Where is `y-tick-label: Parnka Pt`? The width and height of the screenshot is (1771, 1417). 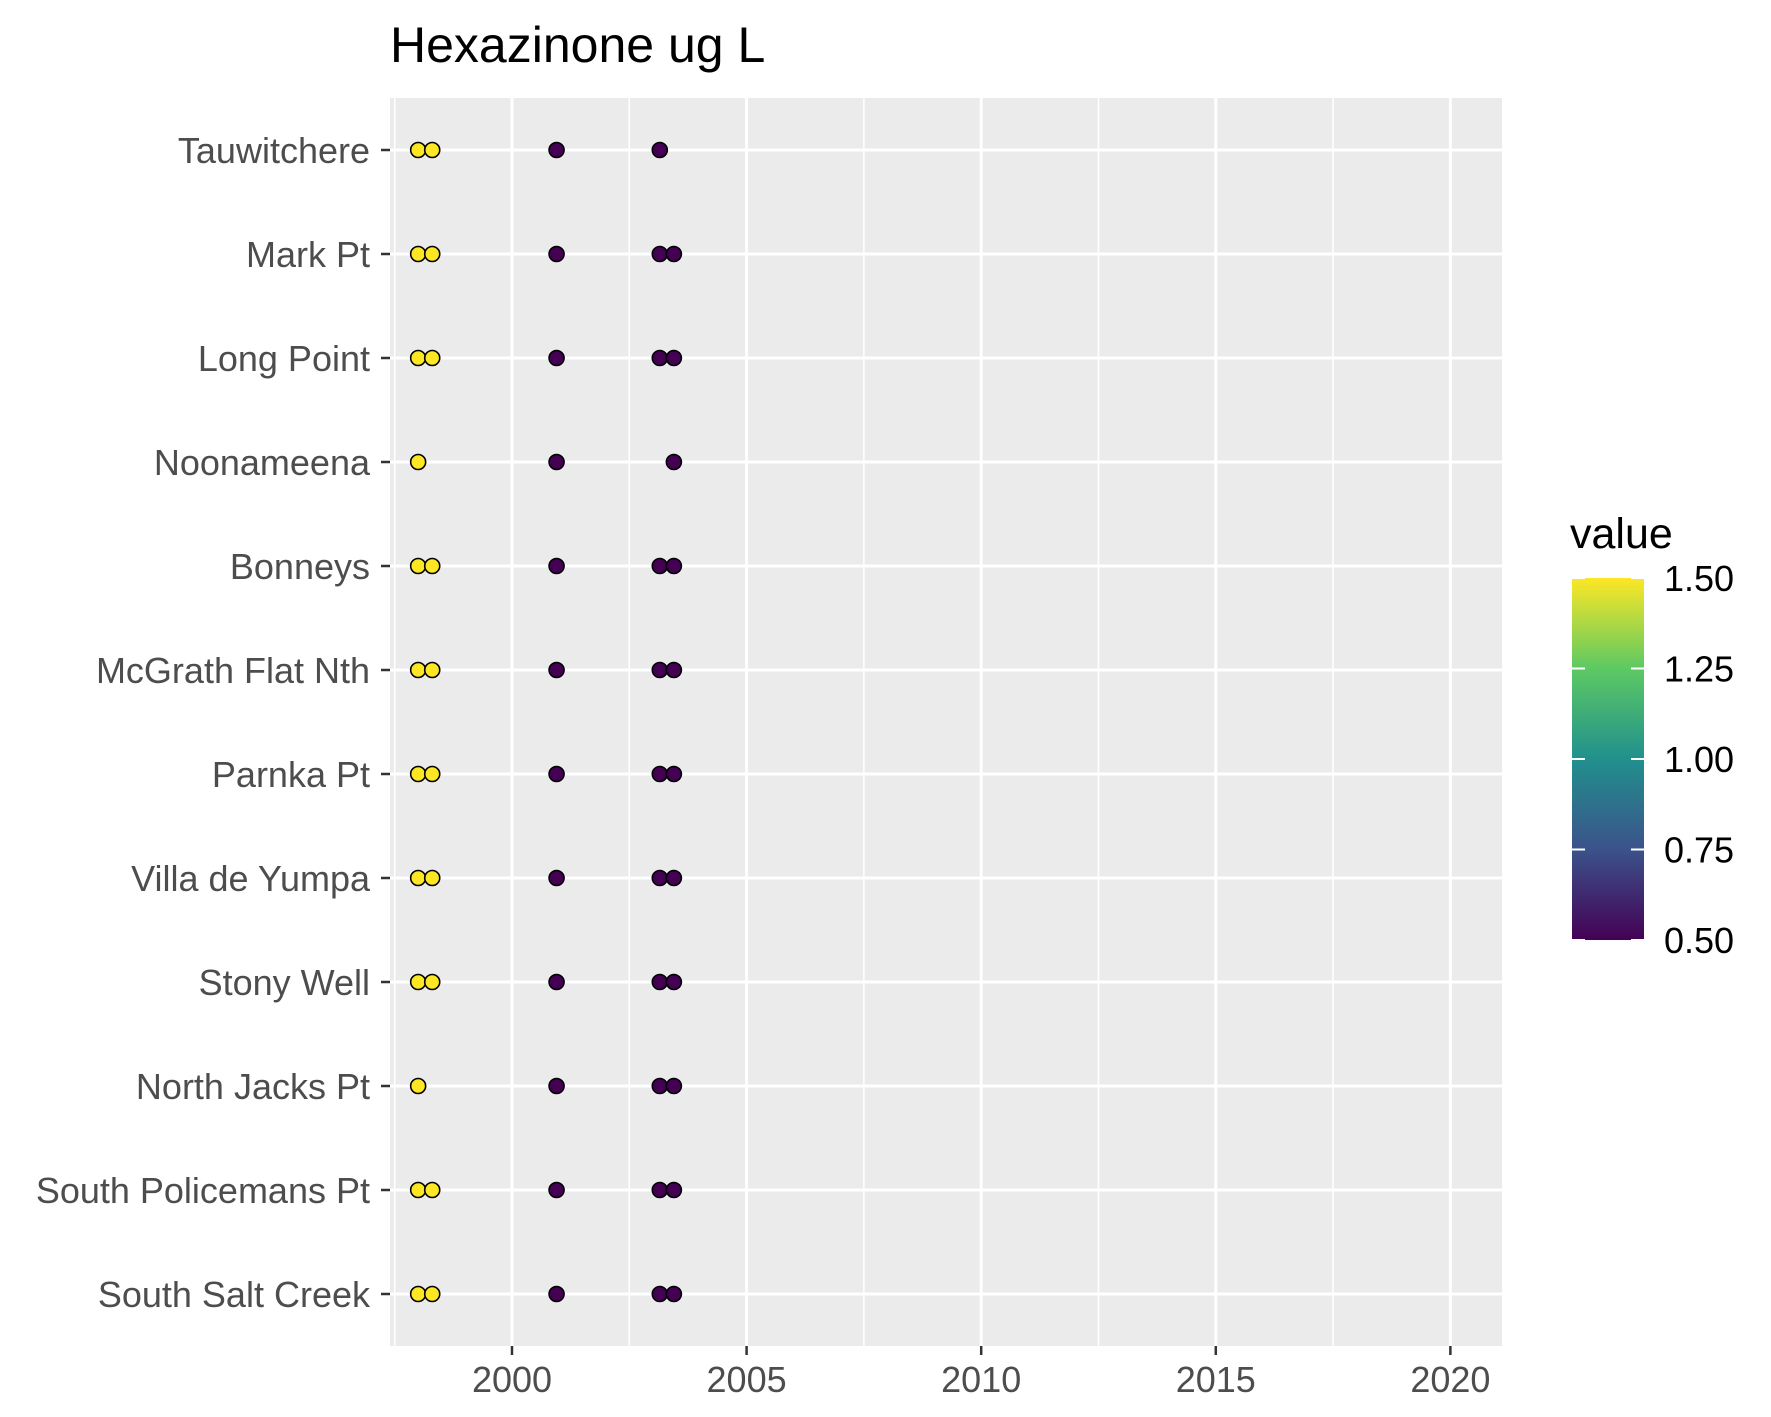 y-tick-label: Parnka Pt is located at coordinates (291, 774).